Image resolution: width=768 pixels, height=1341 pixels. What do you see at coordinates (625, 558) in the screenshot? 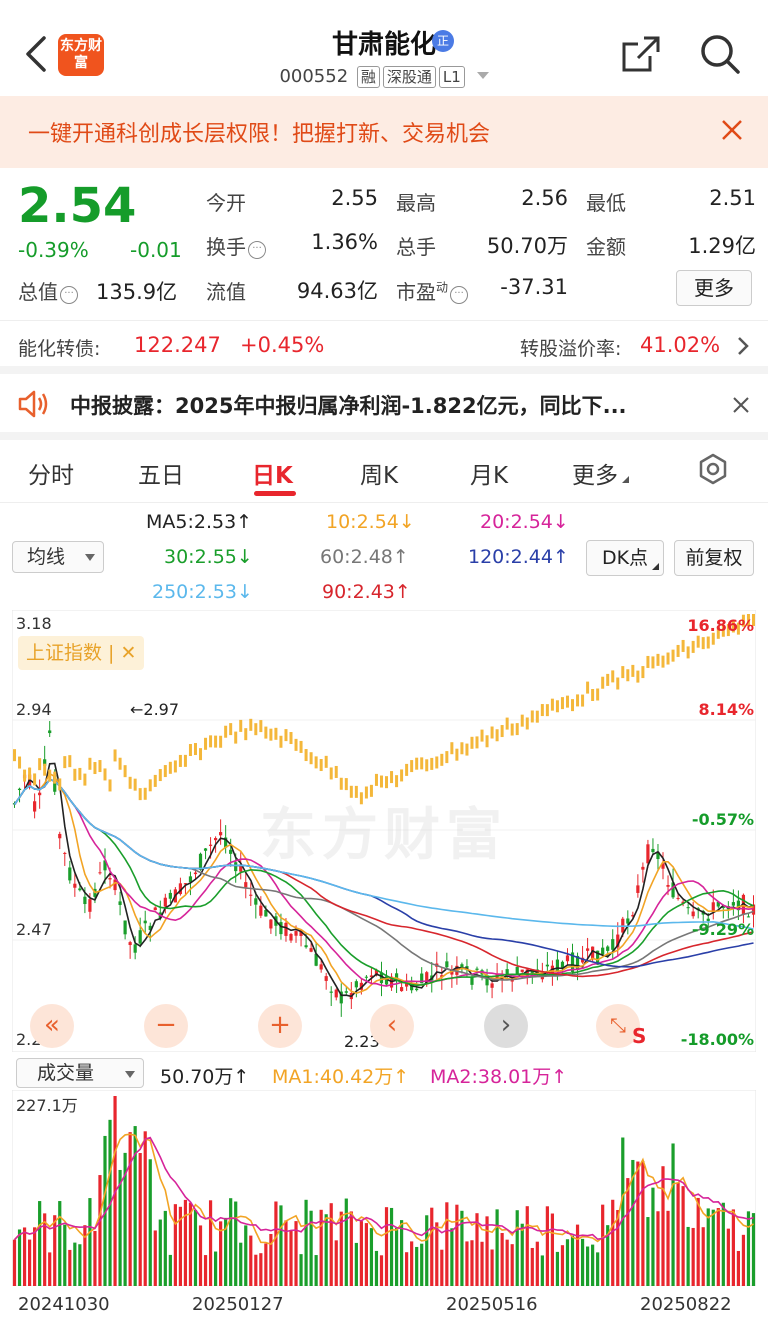
I see `dk-point-button: DK点` at bounding box center [625, 558].